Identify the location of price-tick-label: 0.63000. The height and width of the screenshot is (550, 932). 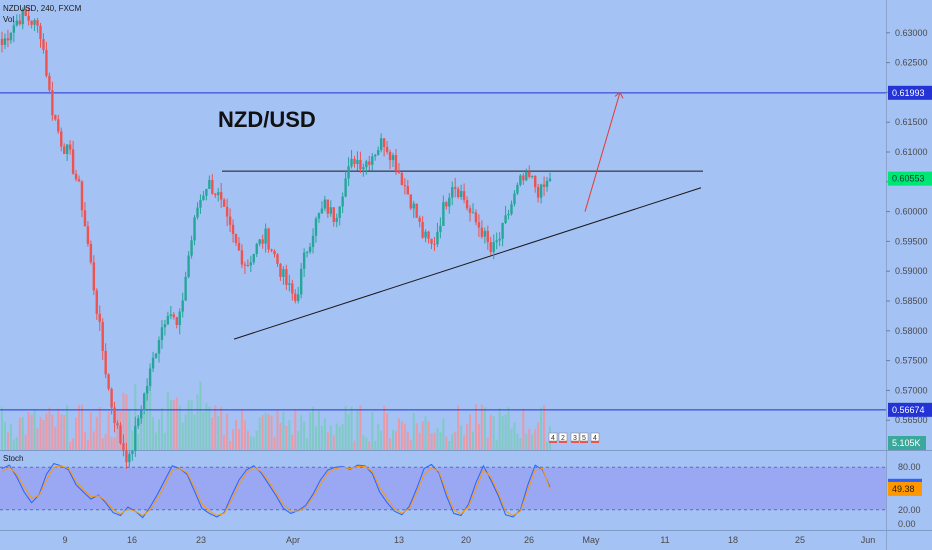
(911, 33).